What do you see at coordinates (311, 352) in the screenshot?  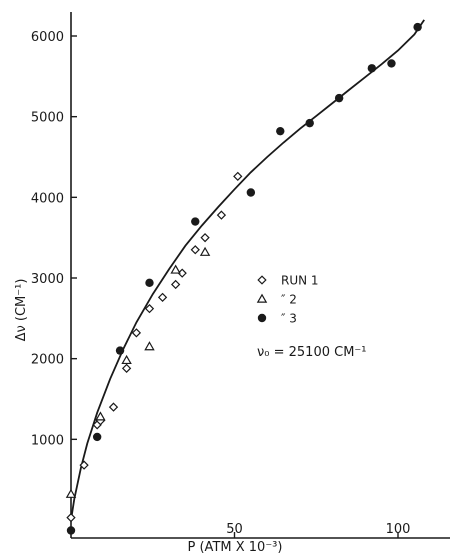 I see `nu-zero-annotation: ν₀ = 25100 CM⁻¹` at bounding box center [311, 352].